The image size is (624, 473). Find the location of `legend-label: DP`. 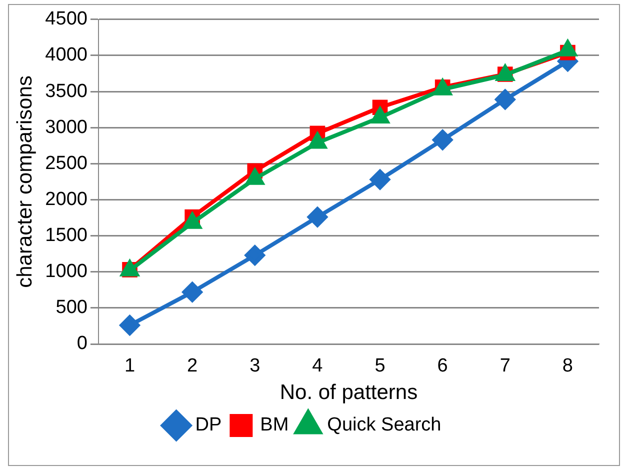

legend-label: DP is located at coordinates (208, 425).